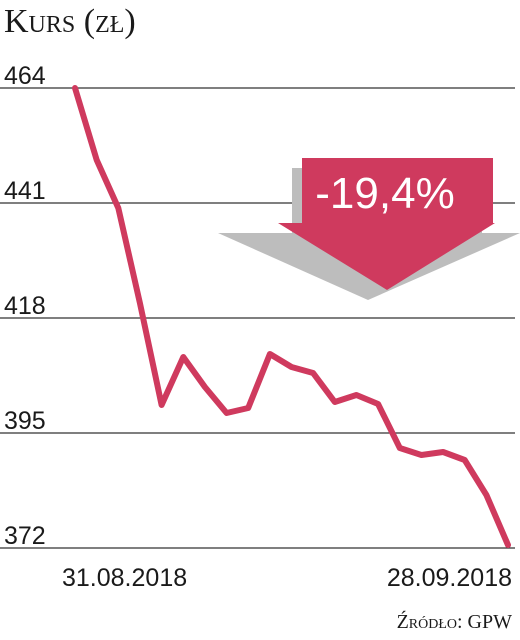 The height and width of the screenshot is (640, 520). What do you see at coordinates (455, 621) in the screenshot?
I see `source: Źródło: GPW` at bounding box center [455, 621].